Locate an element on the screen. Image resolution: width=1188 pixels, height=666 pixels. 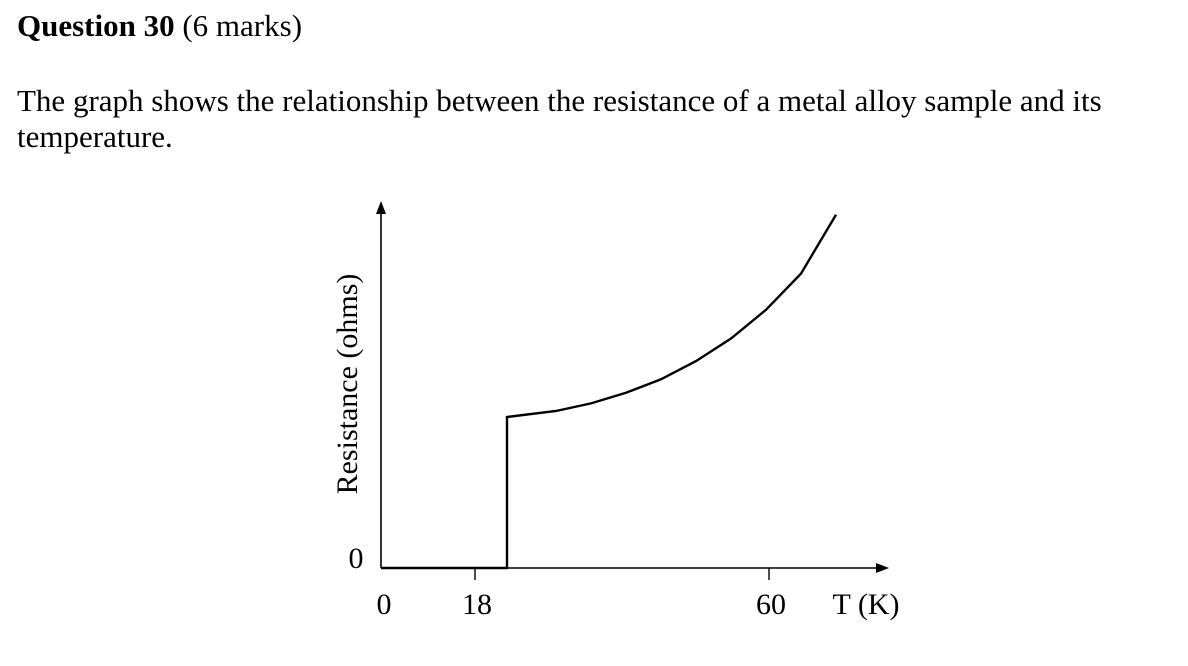
question-heading: Question 30 (6 marks) is located at coordinates (159, 26).